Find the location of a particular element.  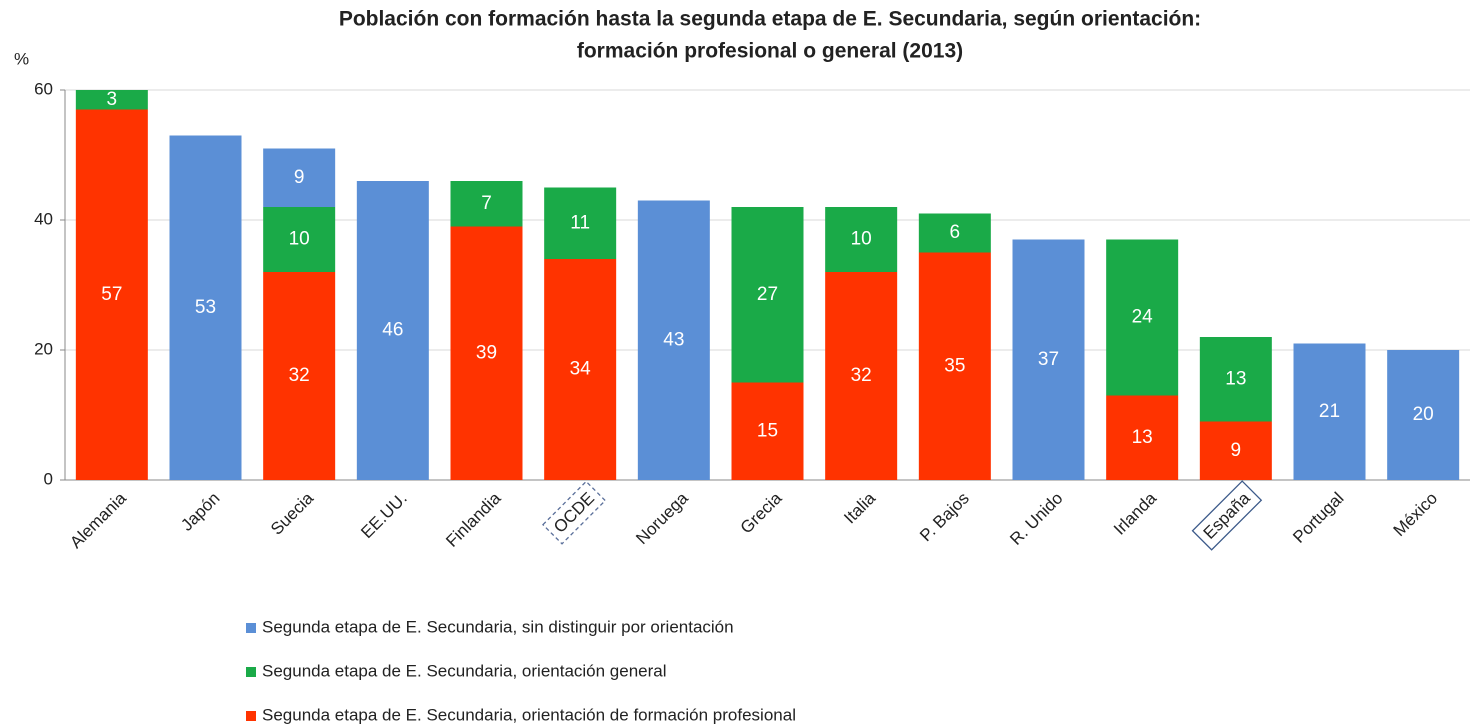

y-tick-label: 0 is located at coordinates (48, 478).